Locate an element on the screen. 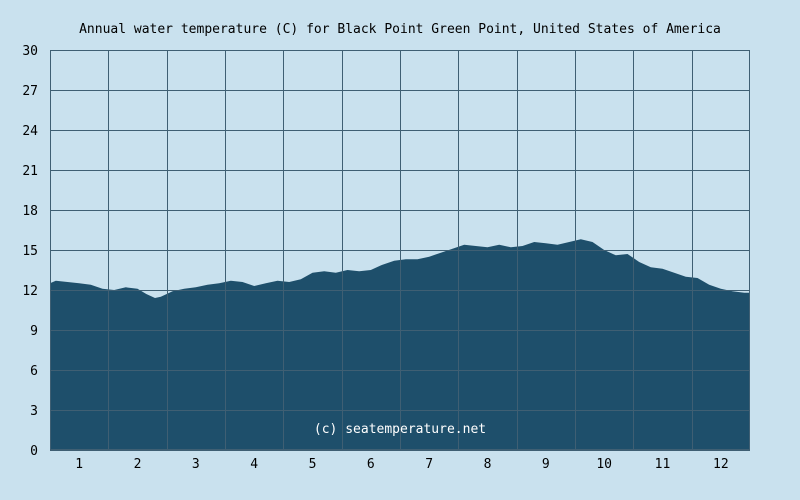 The height and width of the screenshot is (500, 800). x-tick-label: 7 is located at coordinates (429, 464).